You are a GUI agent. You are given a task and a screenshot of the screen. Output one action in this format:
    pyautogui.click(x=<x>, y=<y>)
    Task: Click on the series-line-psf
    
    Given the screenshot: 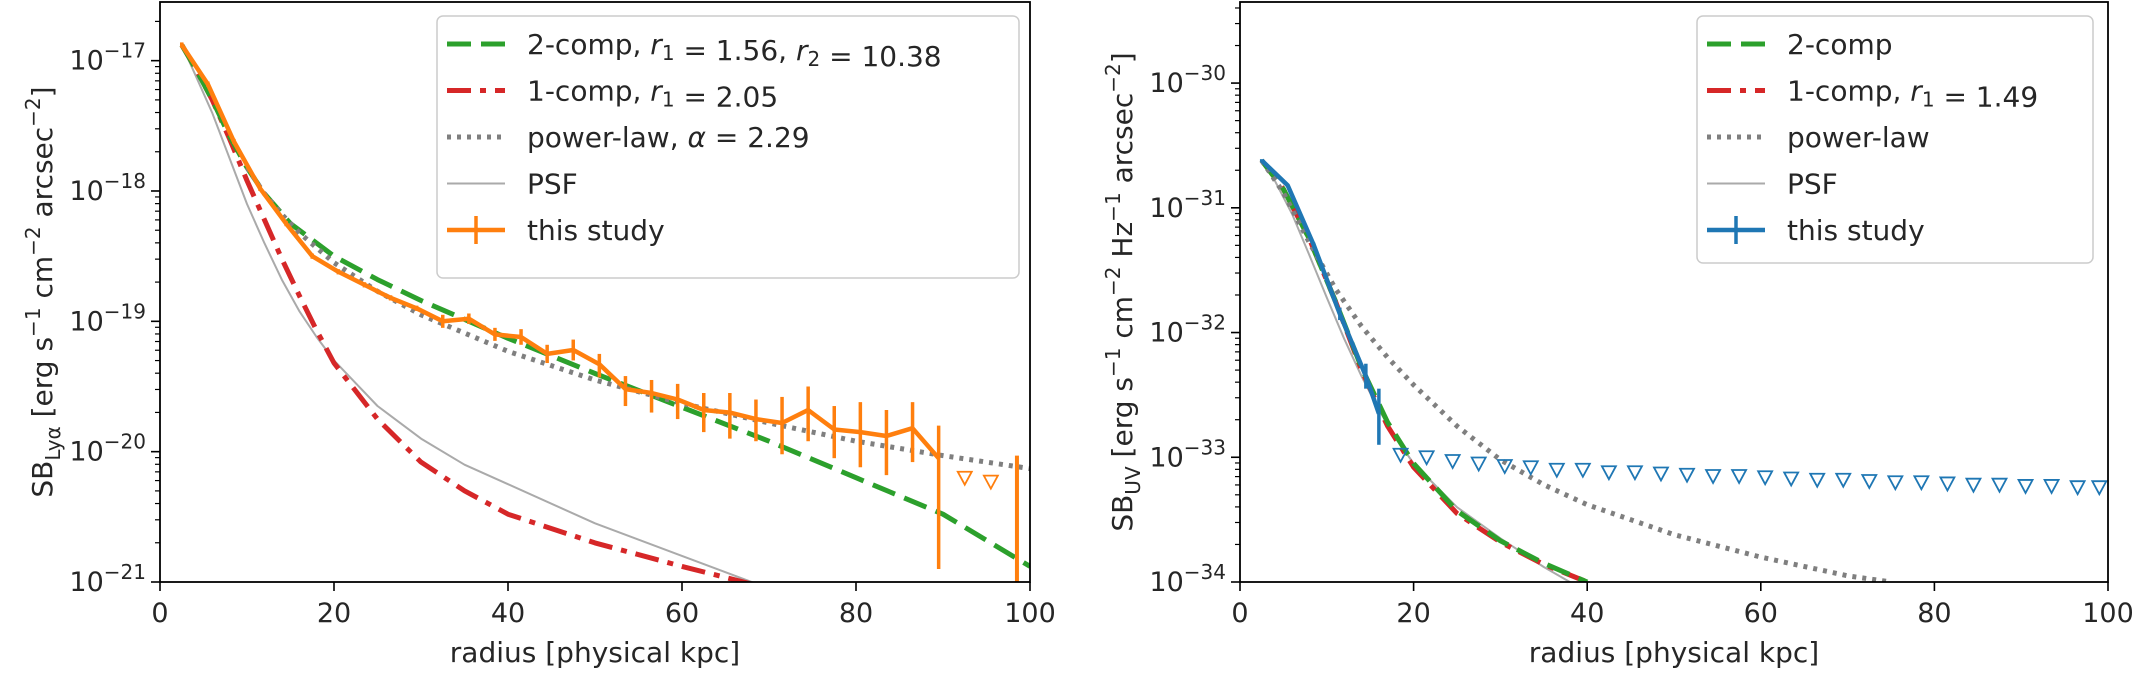 What is the action you would take?
    pyautogui.click(x=1416, y=370)
    